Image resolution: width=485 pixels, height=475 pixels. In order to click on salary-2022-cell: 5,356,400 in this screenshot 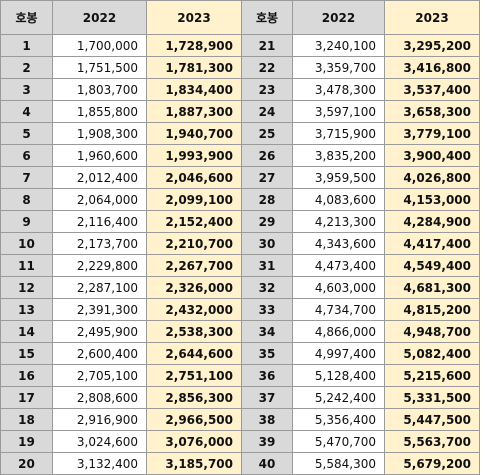, I will do `click(338, 419)`.